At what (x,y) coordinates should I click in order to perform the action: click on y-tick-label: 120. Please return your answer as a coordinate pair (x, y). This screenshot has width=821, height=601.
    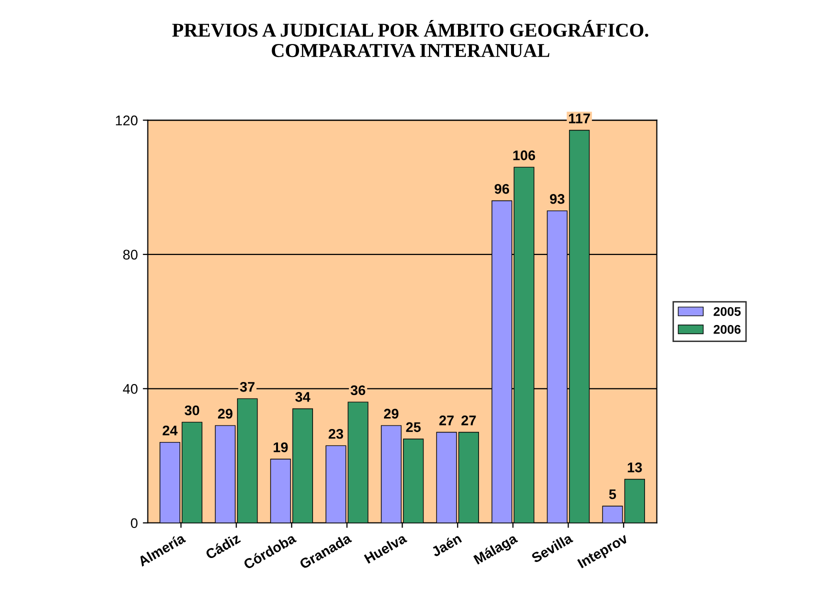
    Looking at the image, I should click on (127, 121).